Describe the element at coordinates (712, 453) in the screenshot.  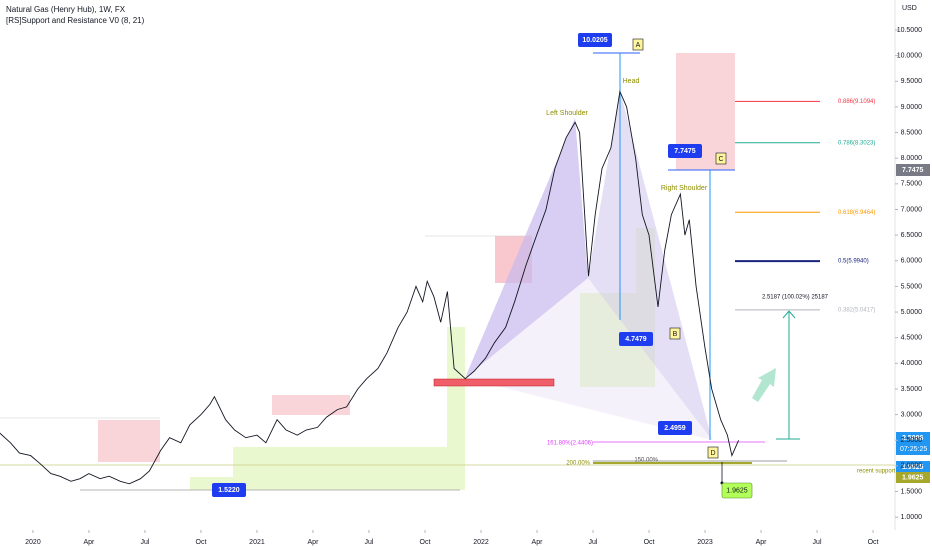
I see `point-label: D` at that location.